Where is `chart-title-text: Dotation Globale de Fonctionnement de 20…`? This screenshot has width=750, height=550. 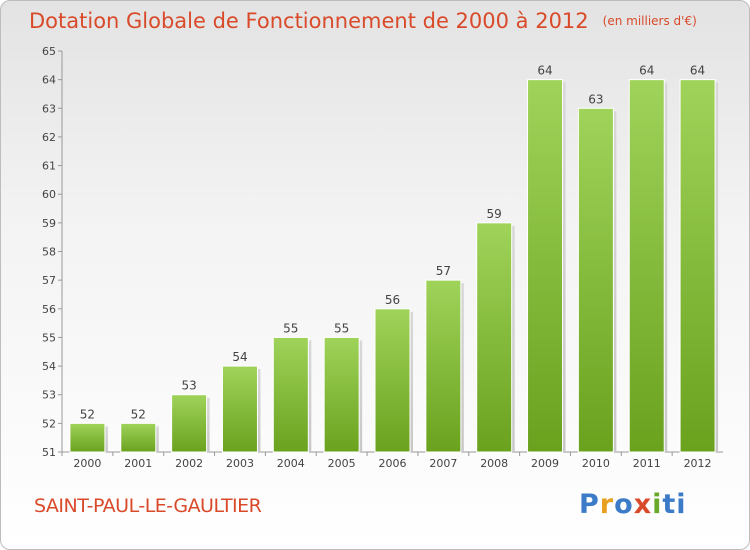 chart-title-text: Dotation Globale de Fonctionnement de 20… is located at coordinates (309, 21).